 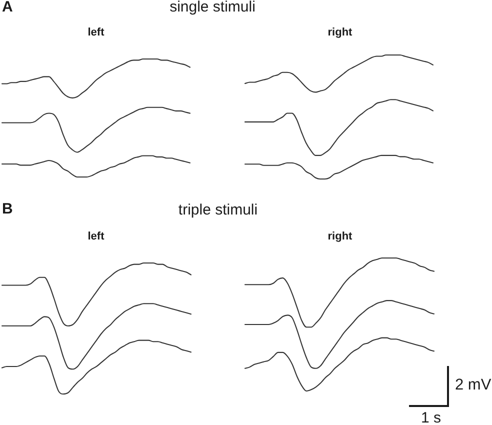 I want to click on text: A, so click(x=7, y=8).